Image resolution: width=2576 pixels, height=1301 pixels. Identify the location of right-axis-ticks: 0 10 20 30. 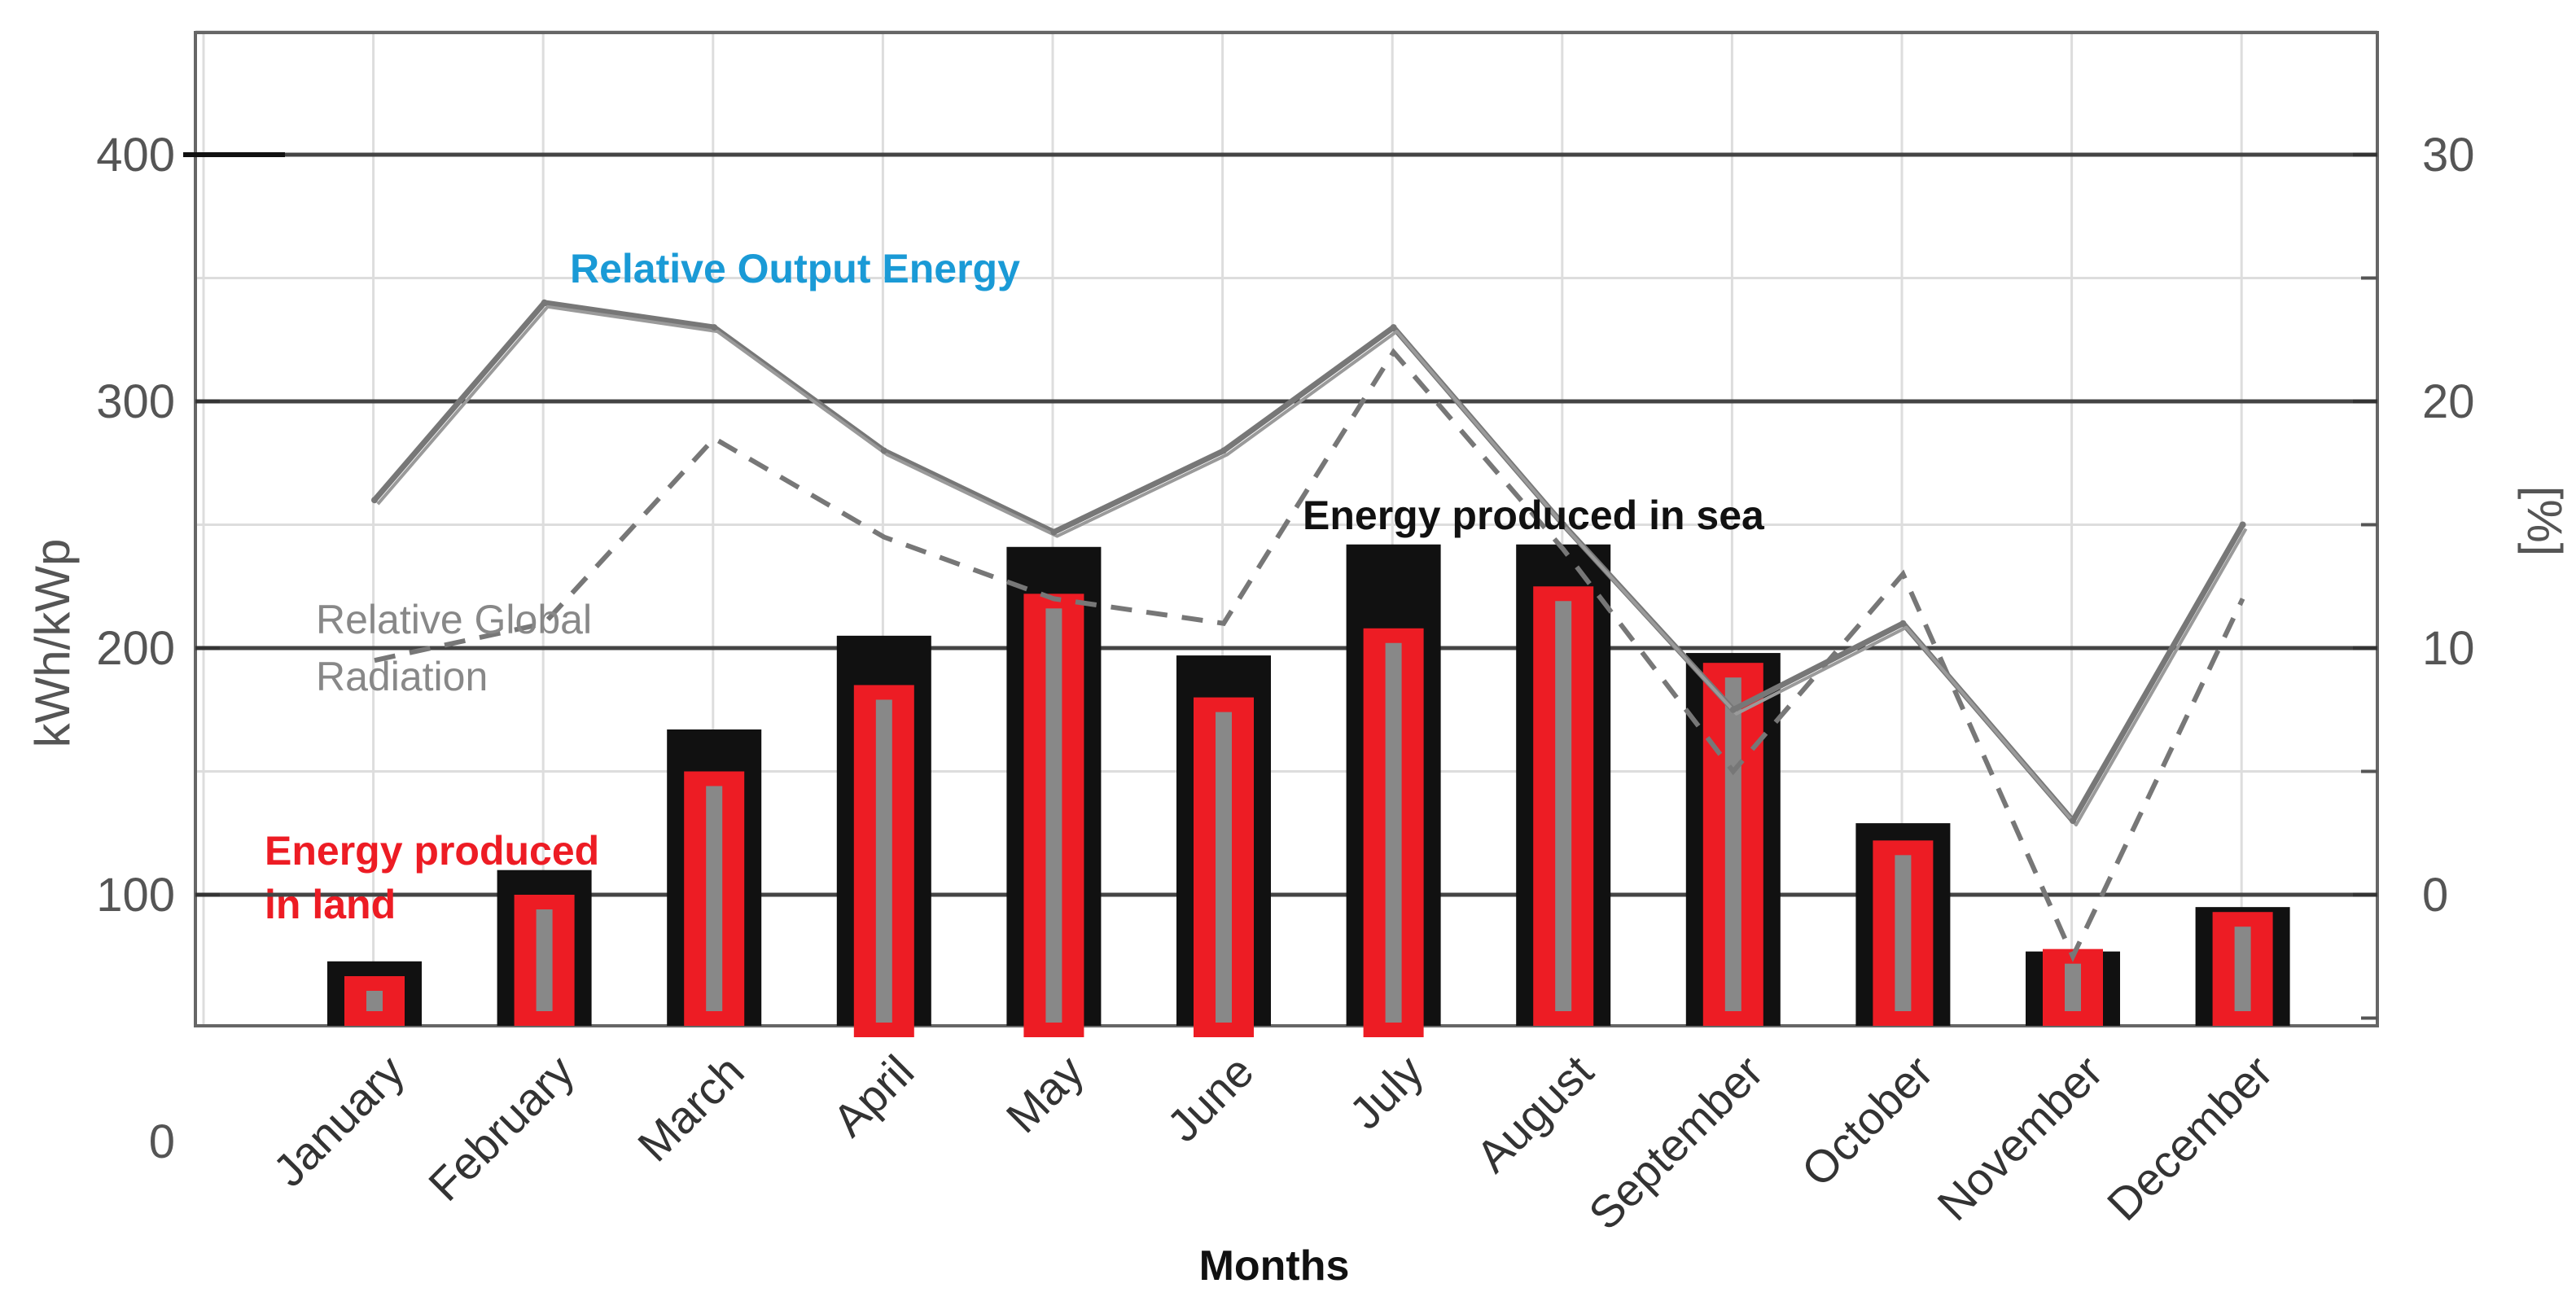
(2414, 574).